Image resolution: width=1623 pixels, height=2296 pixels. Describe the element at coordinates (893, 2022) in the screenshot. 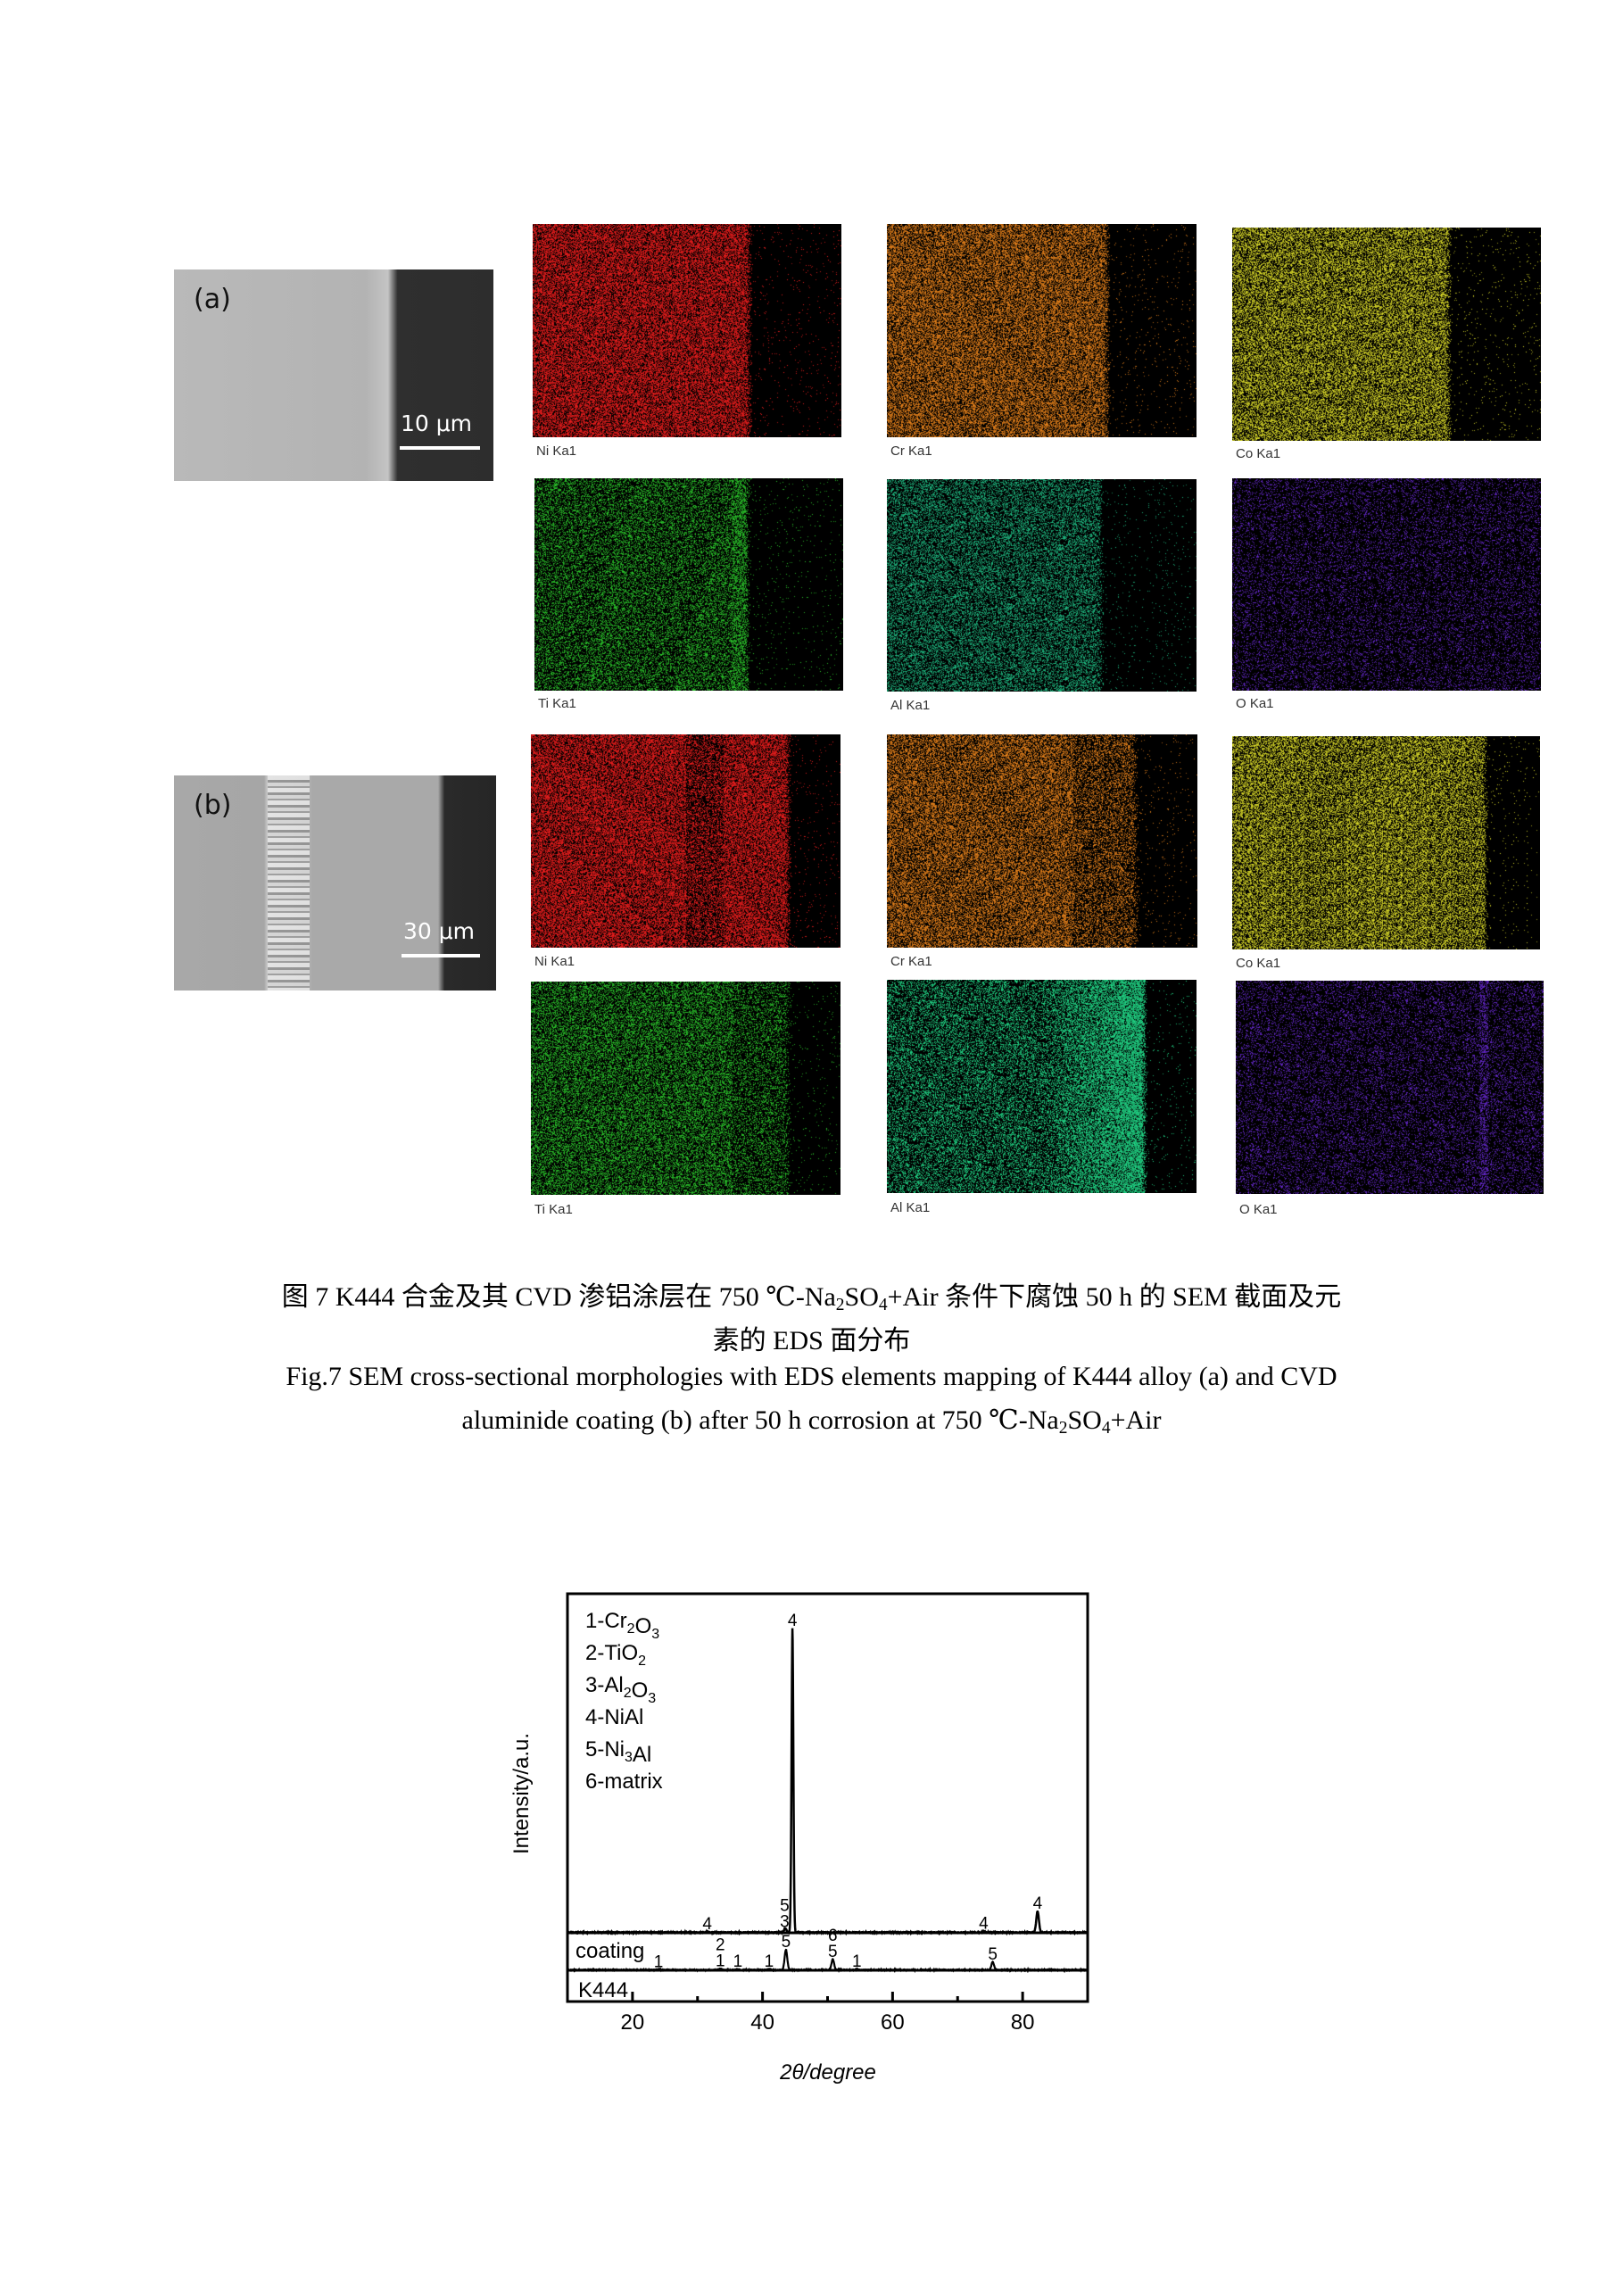

I see `x-tick-label: 60` at that location.